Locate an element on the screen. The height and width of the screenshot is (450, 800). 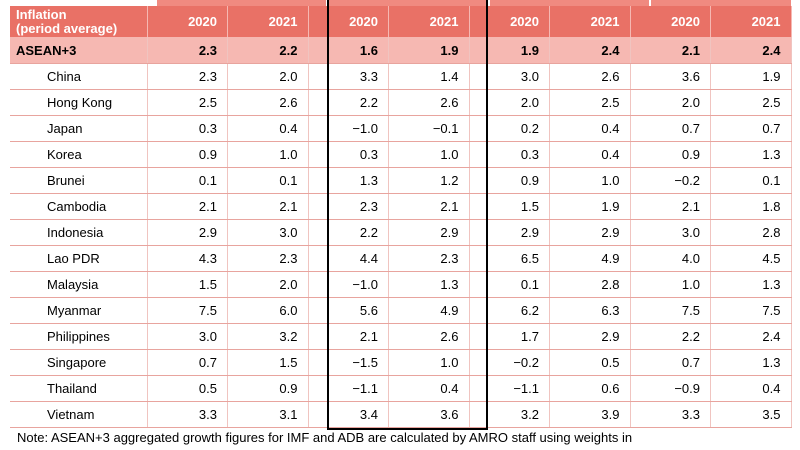
value-cell: 4.3 is located at coordinates (187, 258).